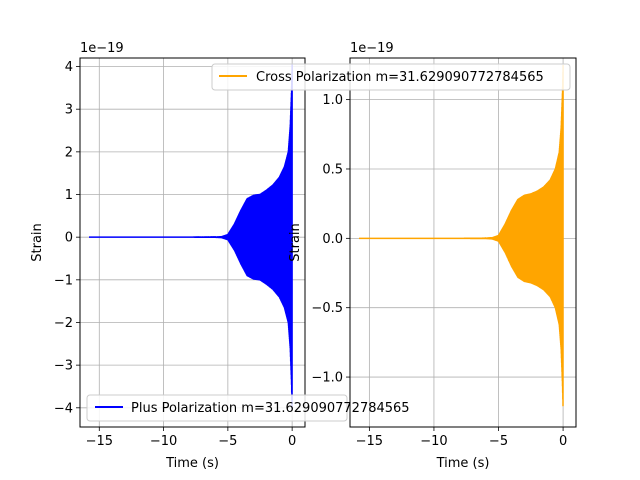  What do you see at coordinates (69, 238) in the screenshot?
I see `y-tick-label: 0` at bounding box center [69, 238].